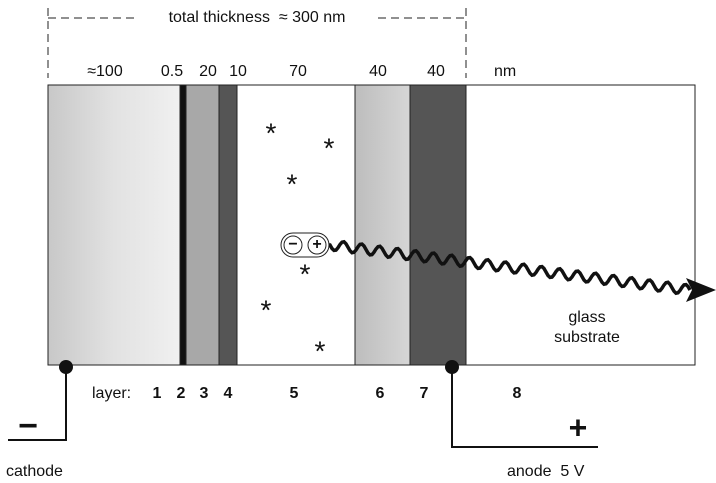 This screenshot has width=716, height=483. Describe the element at coordinates (111, 393) in the screenshot. I see `layer-caption: layer:` at that location.